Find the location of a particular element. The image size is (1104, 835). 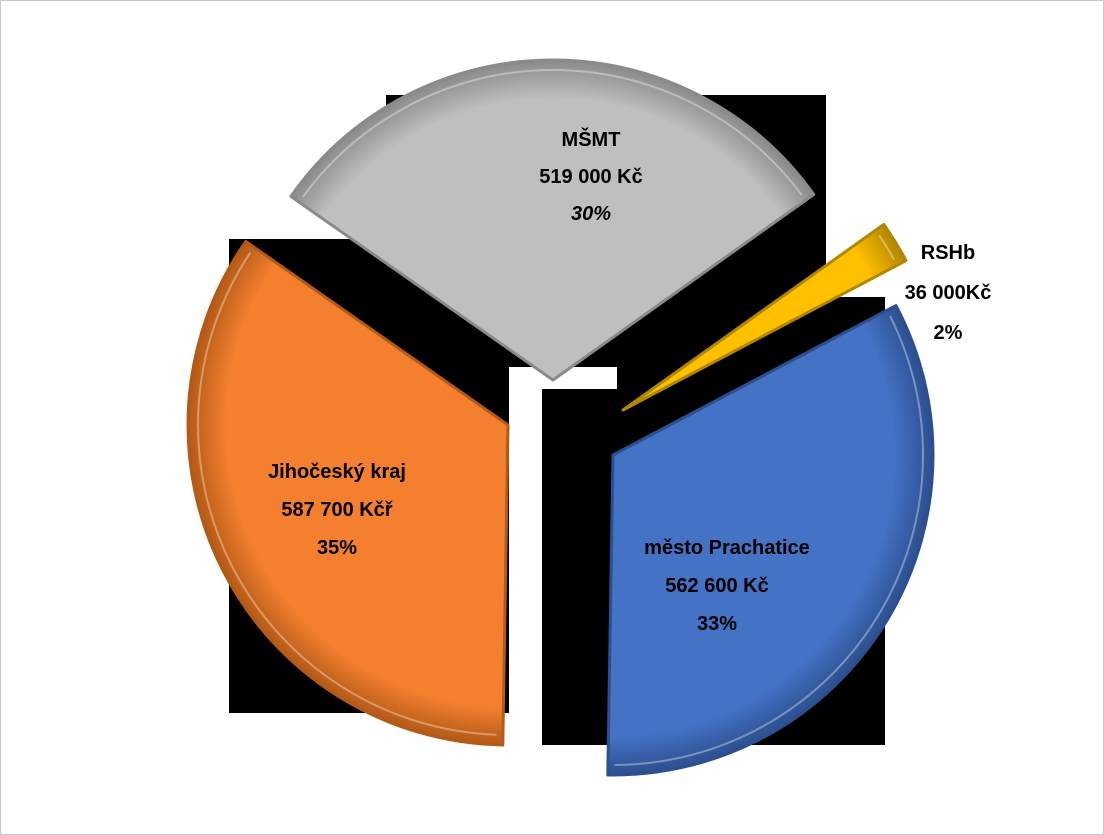

label-percent: 33% is located at coordinates (717, 624).